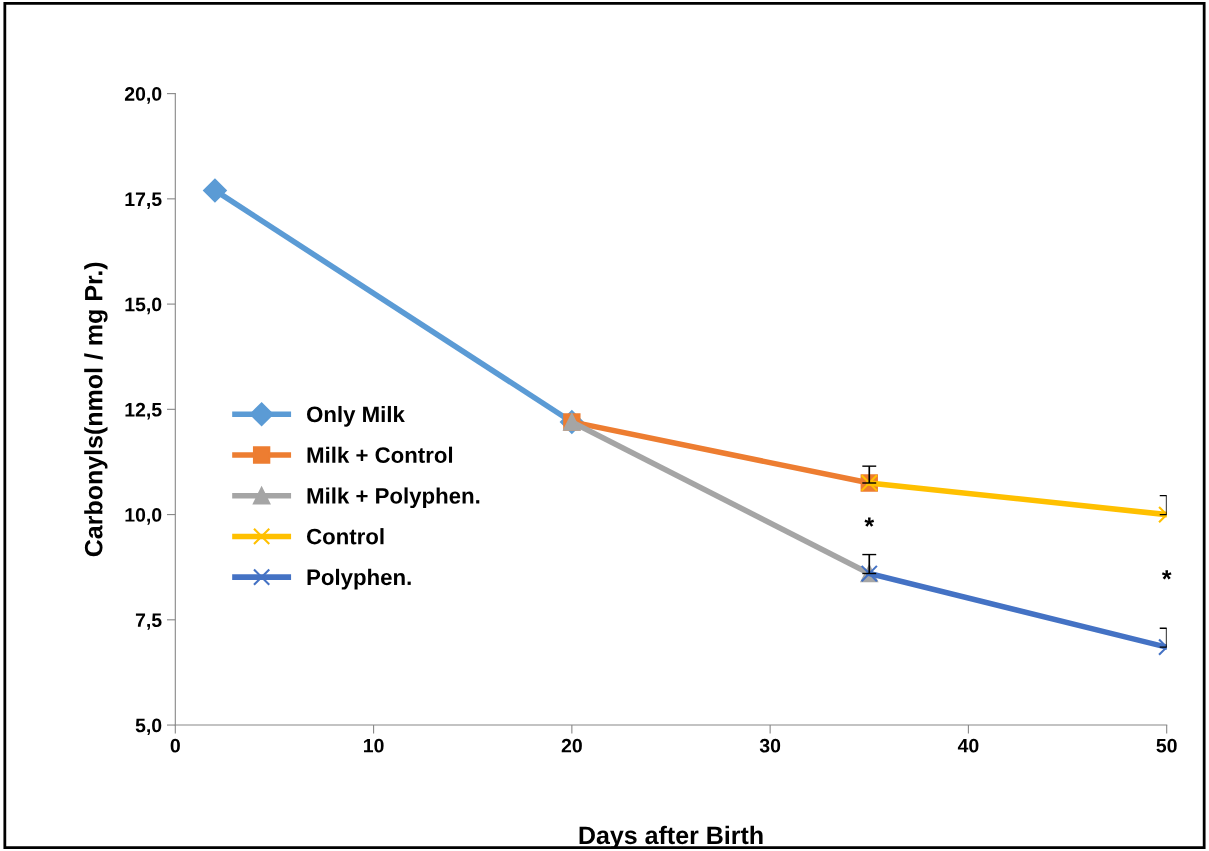 The image size is (1209, 851). I want to click on y-axis-title: Carbonyls(nmol / mg Pr.), so click(96, 409).